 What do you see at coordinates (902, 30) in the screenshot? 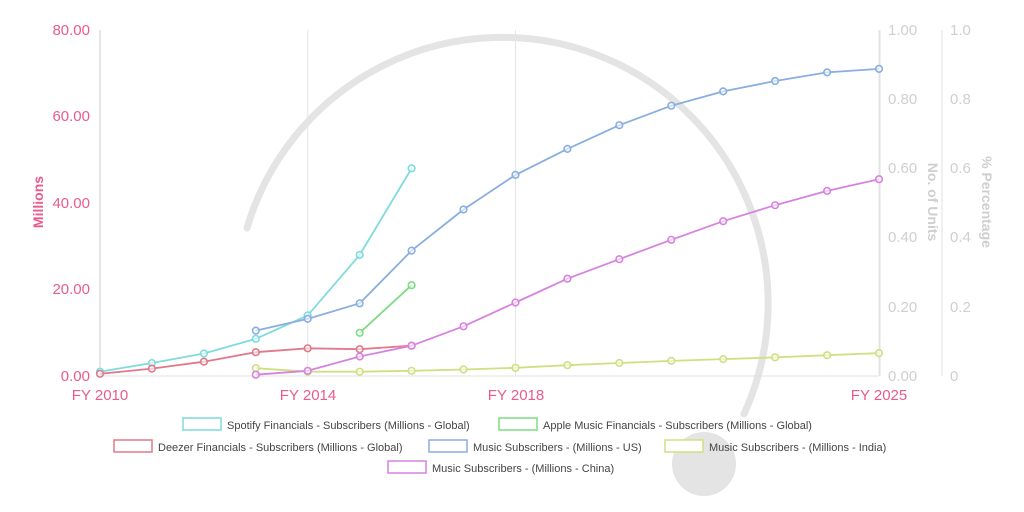
I see `y-right1-tick: 1.00` at bounding box center [902, 30].